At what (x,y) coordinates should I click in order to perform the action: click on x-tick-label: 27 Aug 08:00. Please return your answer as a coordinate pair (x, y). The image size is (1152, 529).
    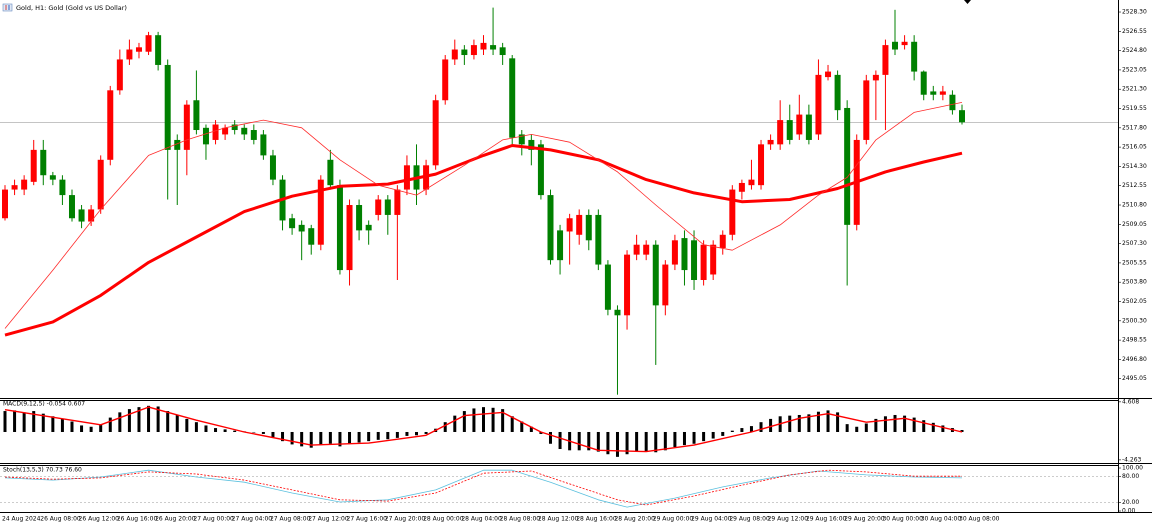
    Looking at the image, I should click on (290, 519).